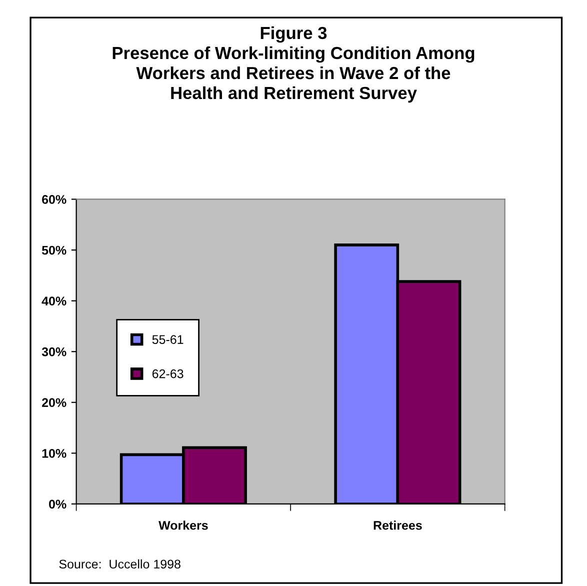 The image size is (587, 586). What do you see at coordinates (398, 525) in the screenshot?
I see `x-tick-label: Retirees` at bounding box center [398, 525].